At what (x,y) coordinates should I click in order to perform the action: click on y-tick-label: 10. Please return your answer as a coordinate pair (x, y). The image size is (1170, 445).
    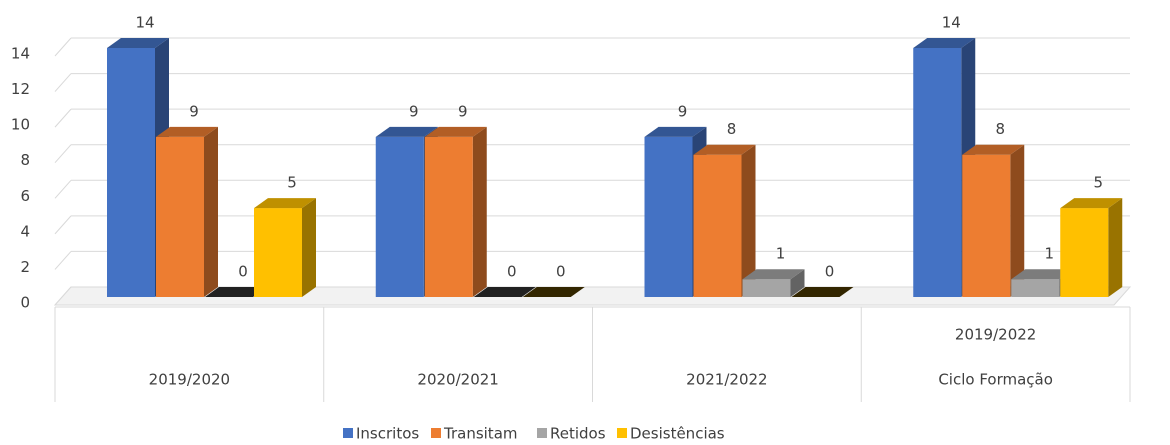
    Looking at the image, I should click on (20, 125).